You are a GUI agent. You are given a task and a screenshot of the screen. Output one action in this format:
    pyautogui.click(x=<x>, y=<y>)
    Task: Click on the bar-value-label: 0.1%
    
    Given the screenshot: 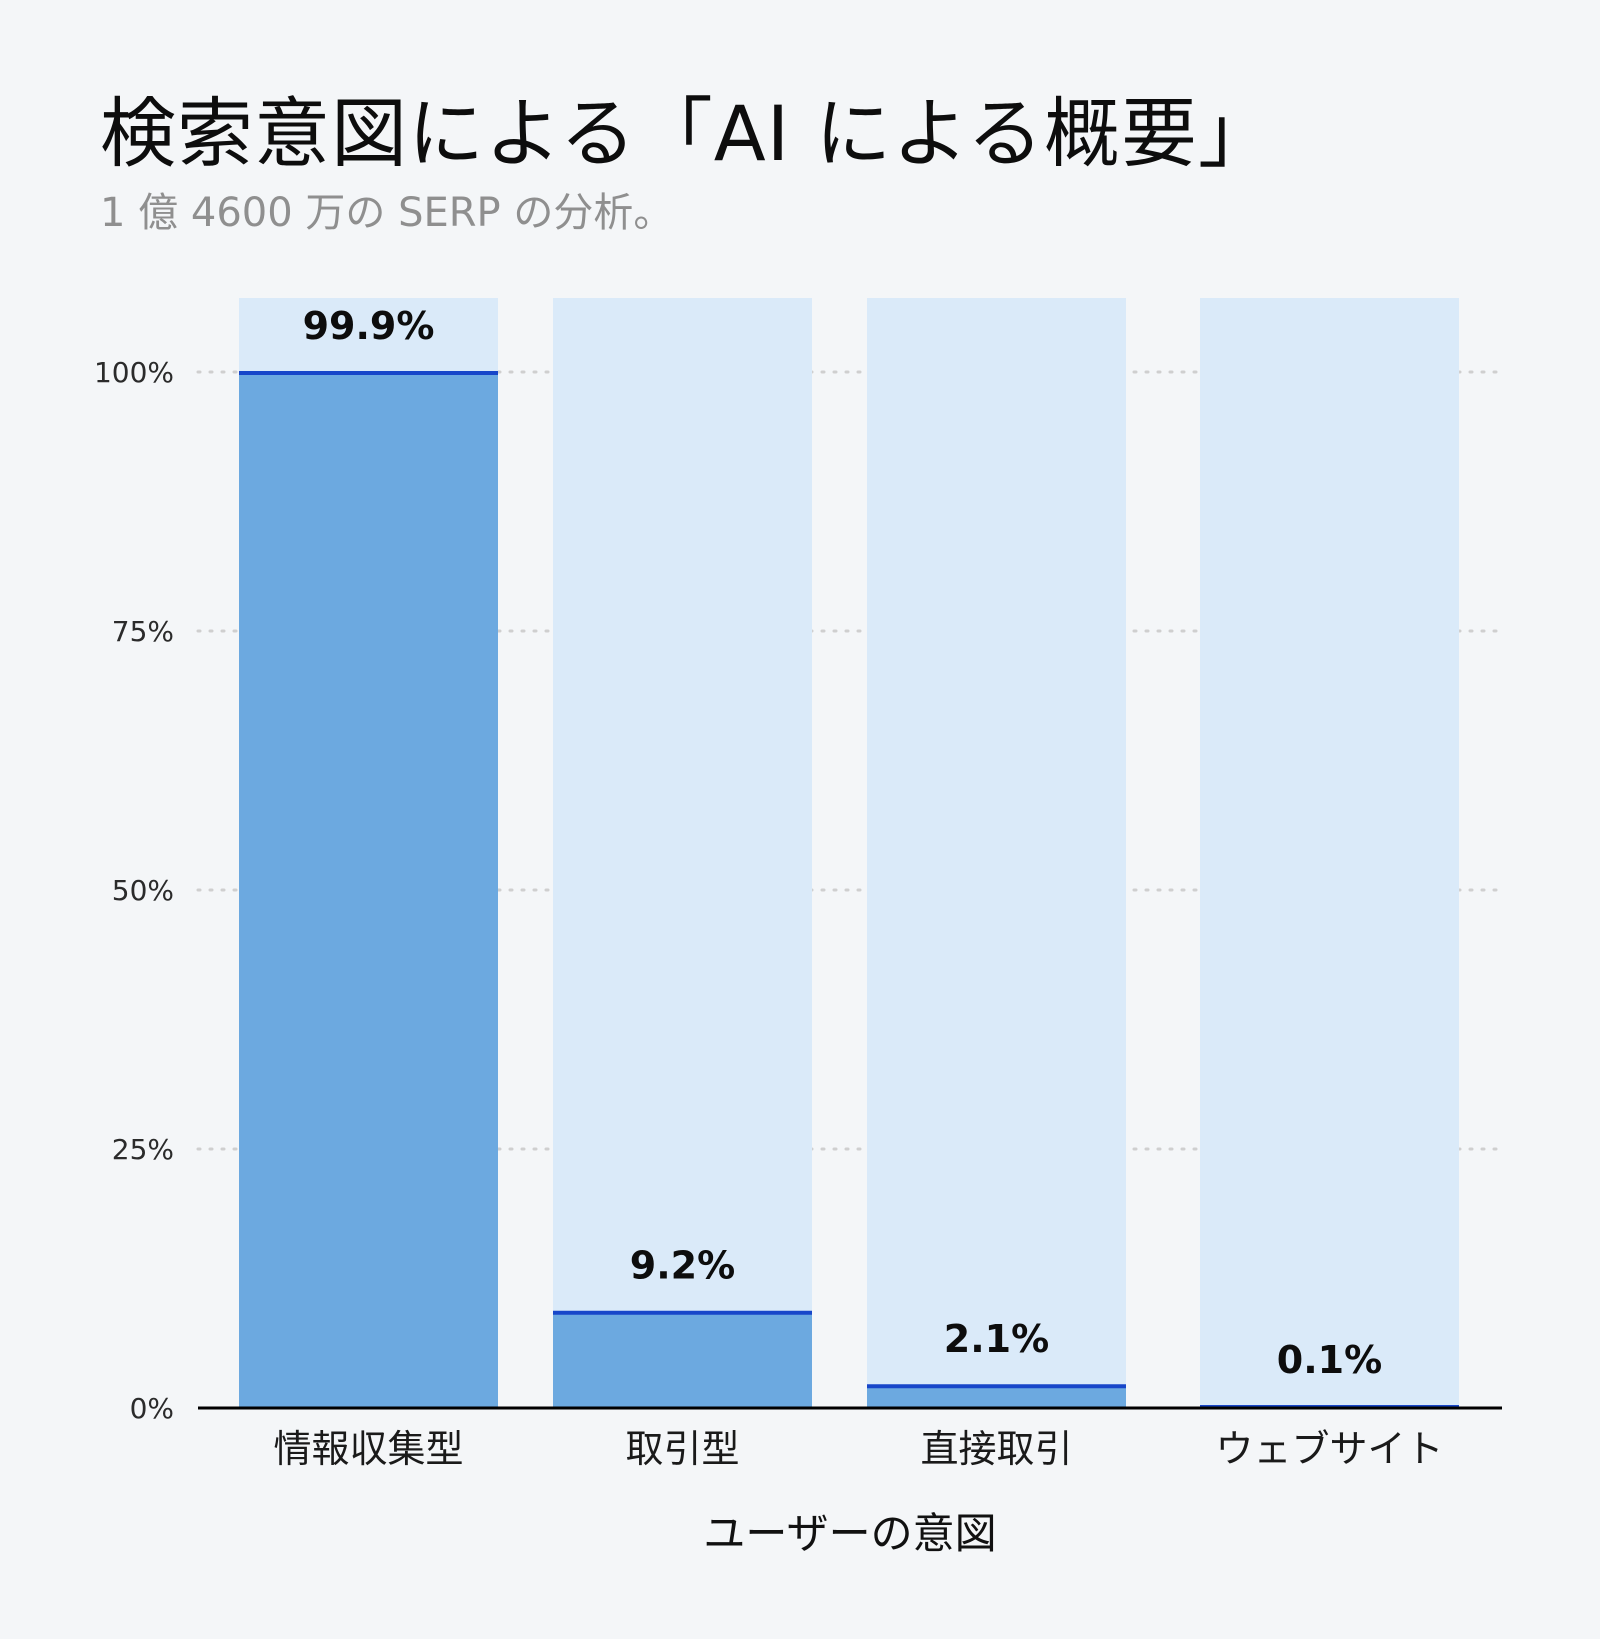 What is the action you would take?
    pyautogui.click(x=1329, y=1360)
    